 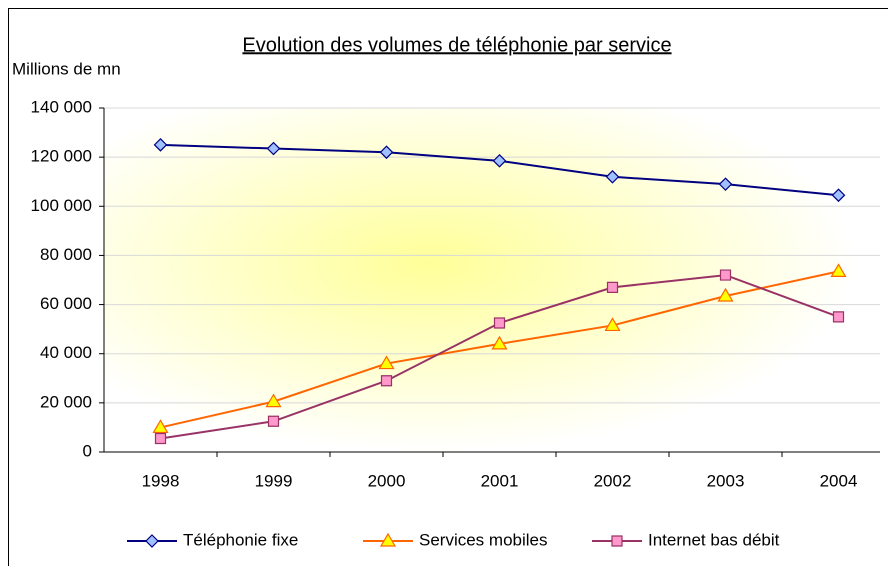 I want to click on legend-label: Internet bas débit, so click(x=714, y=539).